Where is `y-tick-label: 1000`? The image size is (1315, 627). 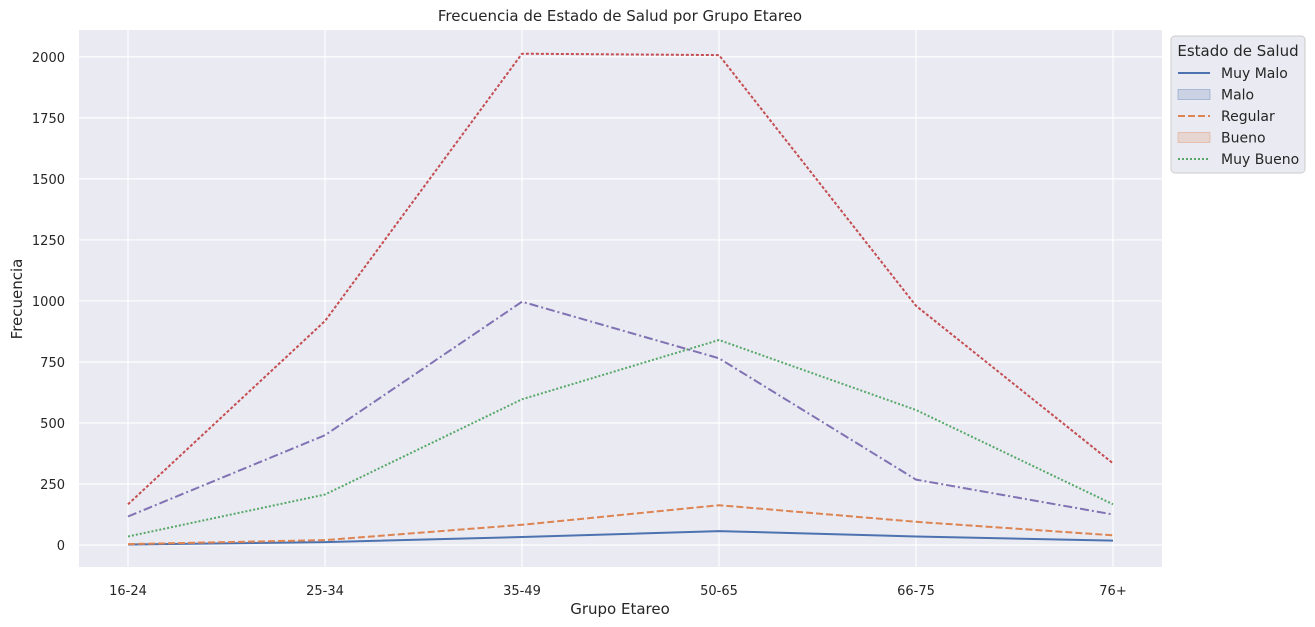
y-tick-label: 1000 is located at coordinates (48, 302).